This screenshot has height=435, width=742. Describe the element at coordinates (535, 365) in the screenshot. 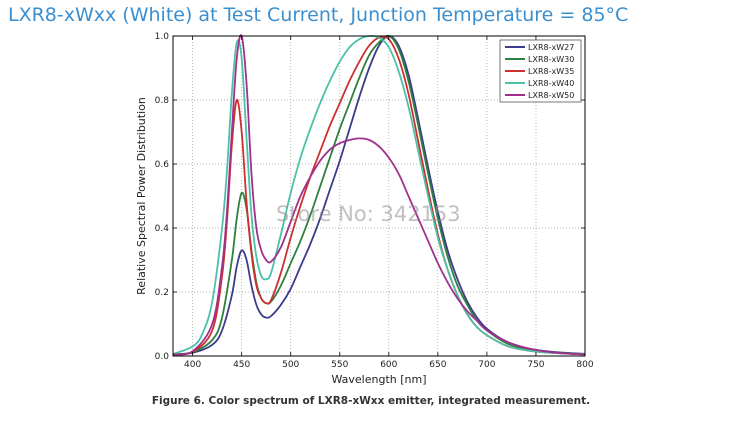

I see `x-tick-label: 750` at that location.